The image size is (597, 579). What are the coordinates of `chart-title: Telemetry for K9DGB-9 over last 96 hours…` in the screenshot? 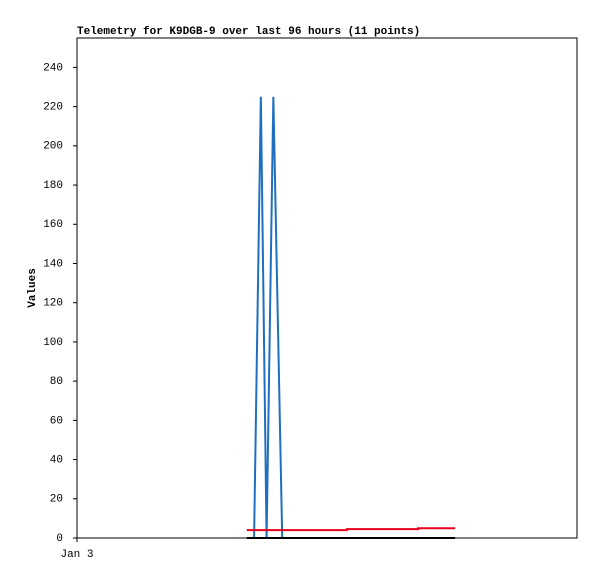 It's located at (248, 32).